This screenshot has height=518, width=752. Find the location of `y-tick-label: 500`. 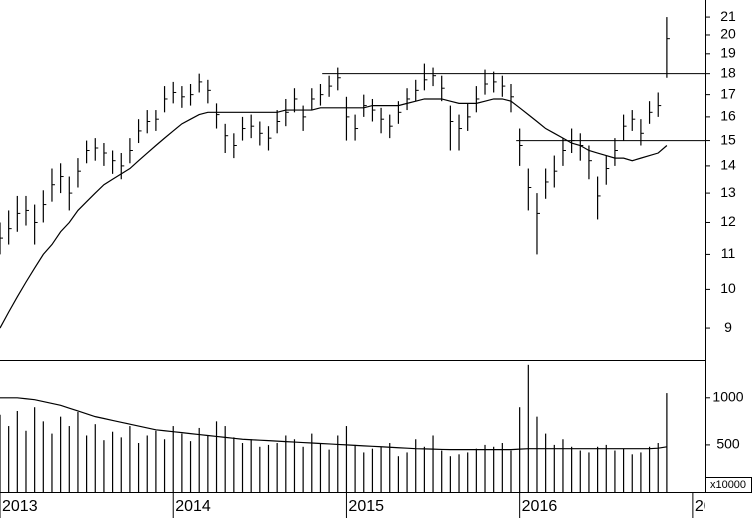

y-tick-label: 500 is located at coordinates (728, 444).